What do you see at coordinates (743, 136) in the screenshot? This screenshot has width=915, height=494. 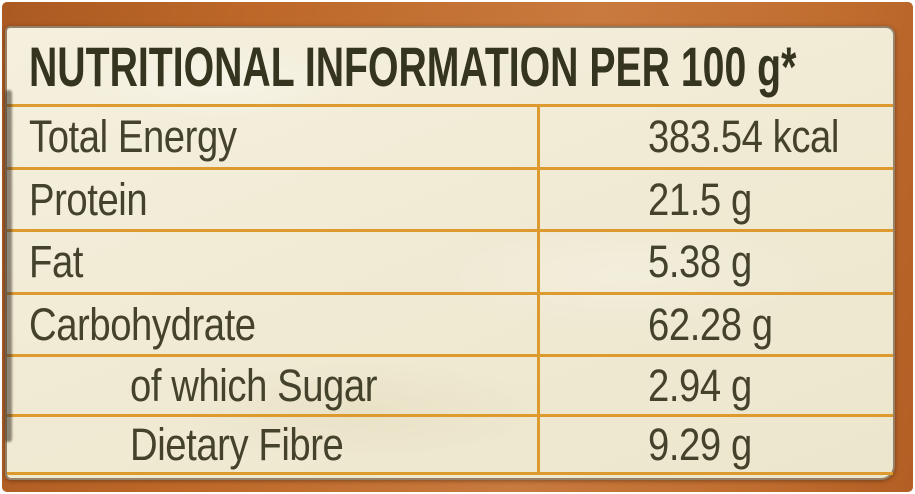 I see `nutrient-value: 383.54 kcal` at bounding box center [743, 136].